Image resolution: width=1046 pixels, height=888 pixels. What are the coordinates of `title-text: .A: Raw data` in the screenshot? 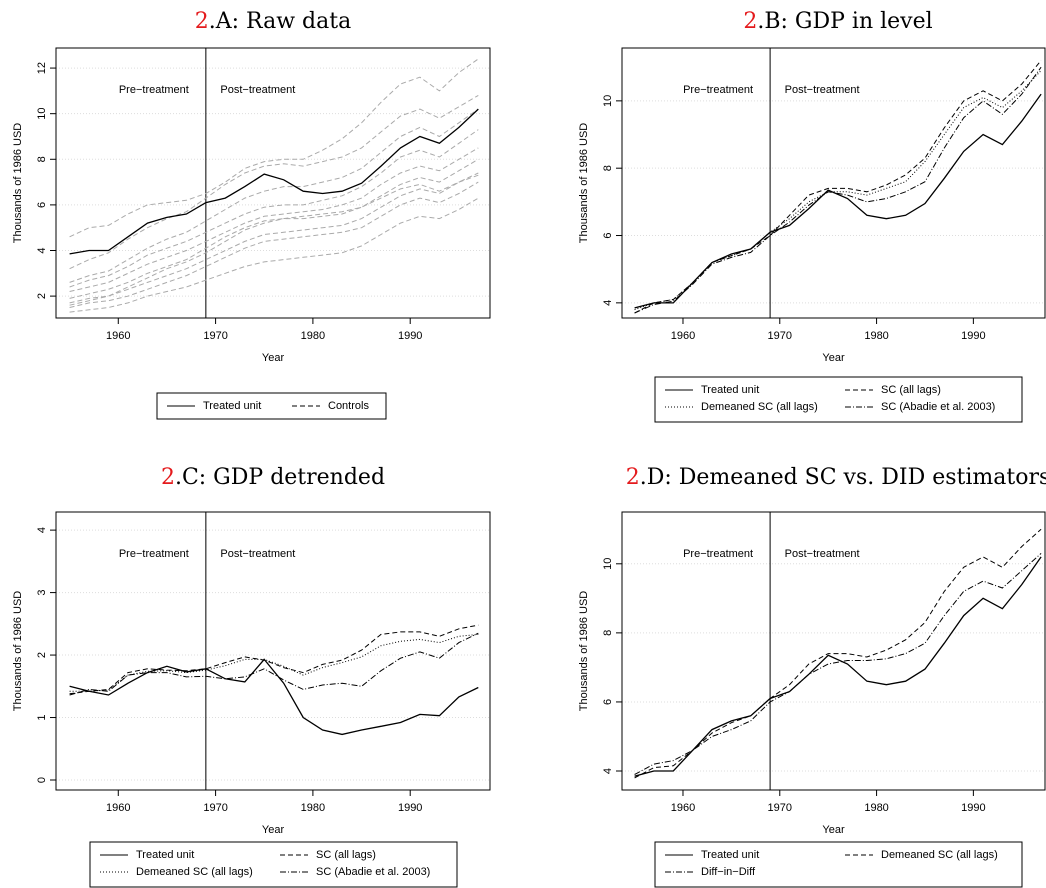 It's located at (280, 21).